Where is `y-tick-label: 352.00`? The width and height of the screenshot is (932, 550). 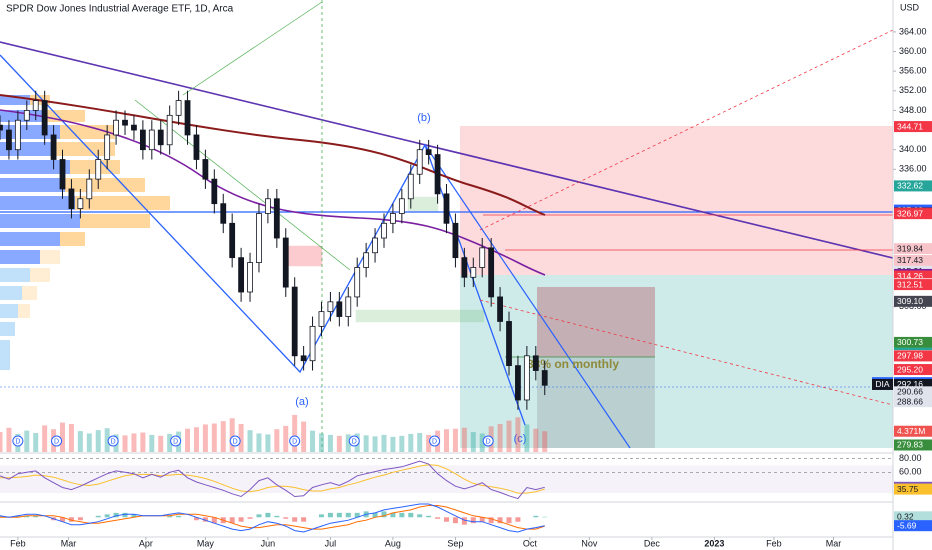
y-tick-label: 352.00 is located at coordinates (913, 90).